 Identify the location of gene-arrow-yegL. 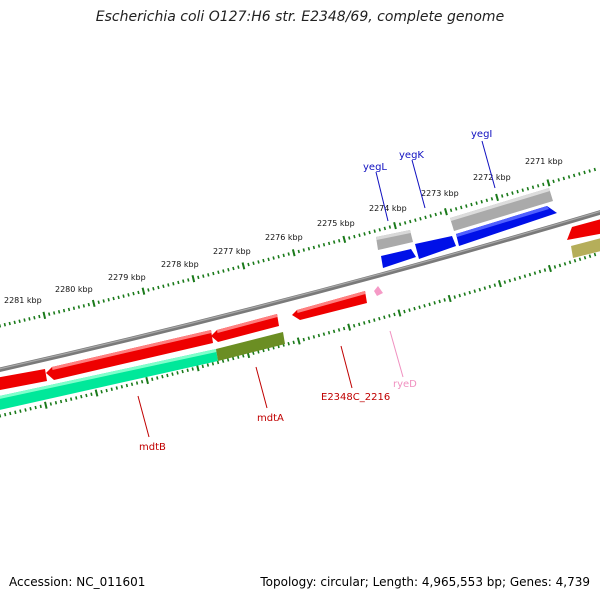
(394, 240).